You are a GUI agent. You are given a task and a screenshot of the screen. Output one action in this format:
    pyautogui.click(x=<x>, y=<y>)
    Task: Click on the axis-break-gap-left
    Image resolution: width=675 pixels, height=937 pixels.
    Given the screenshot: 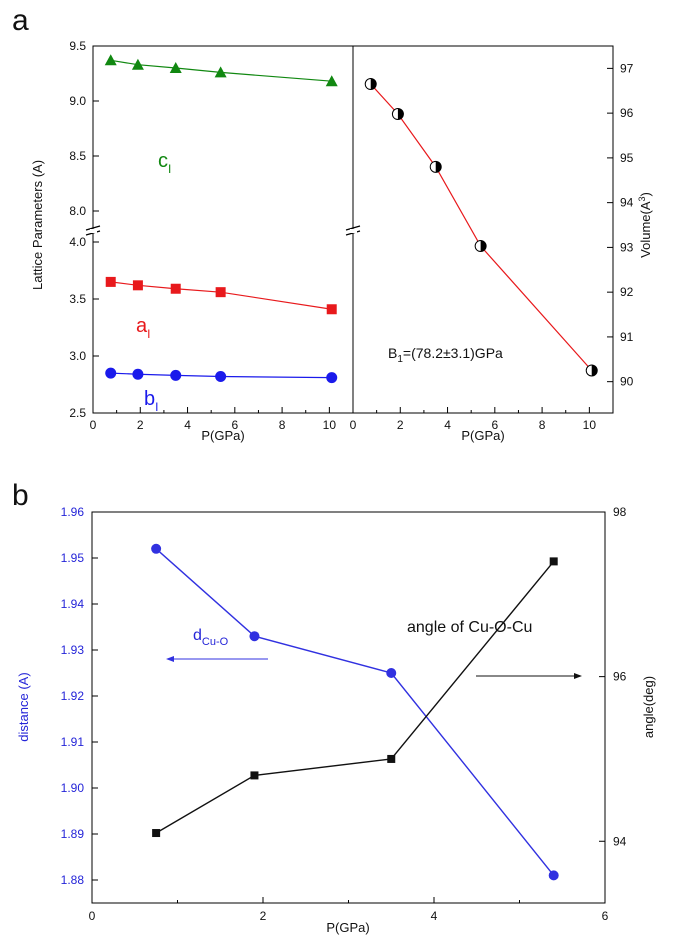 What is the action you would take?
    pyautogui.click(x=93, y=231)
    